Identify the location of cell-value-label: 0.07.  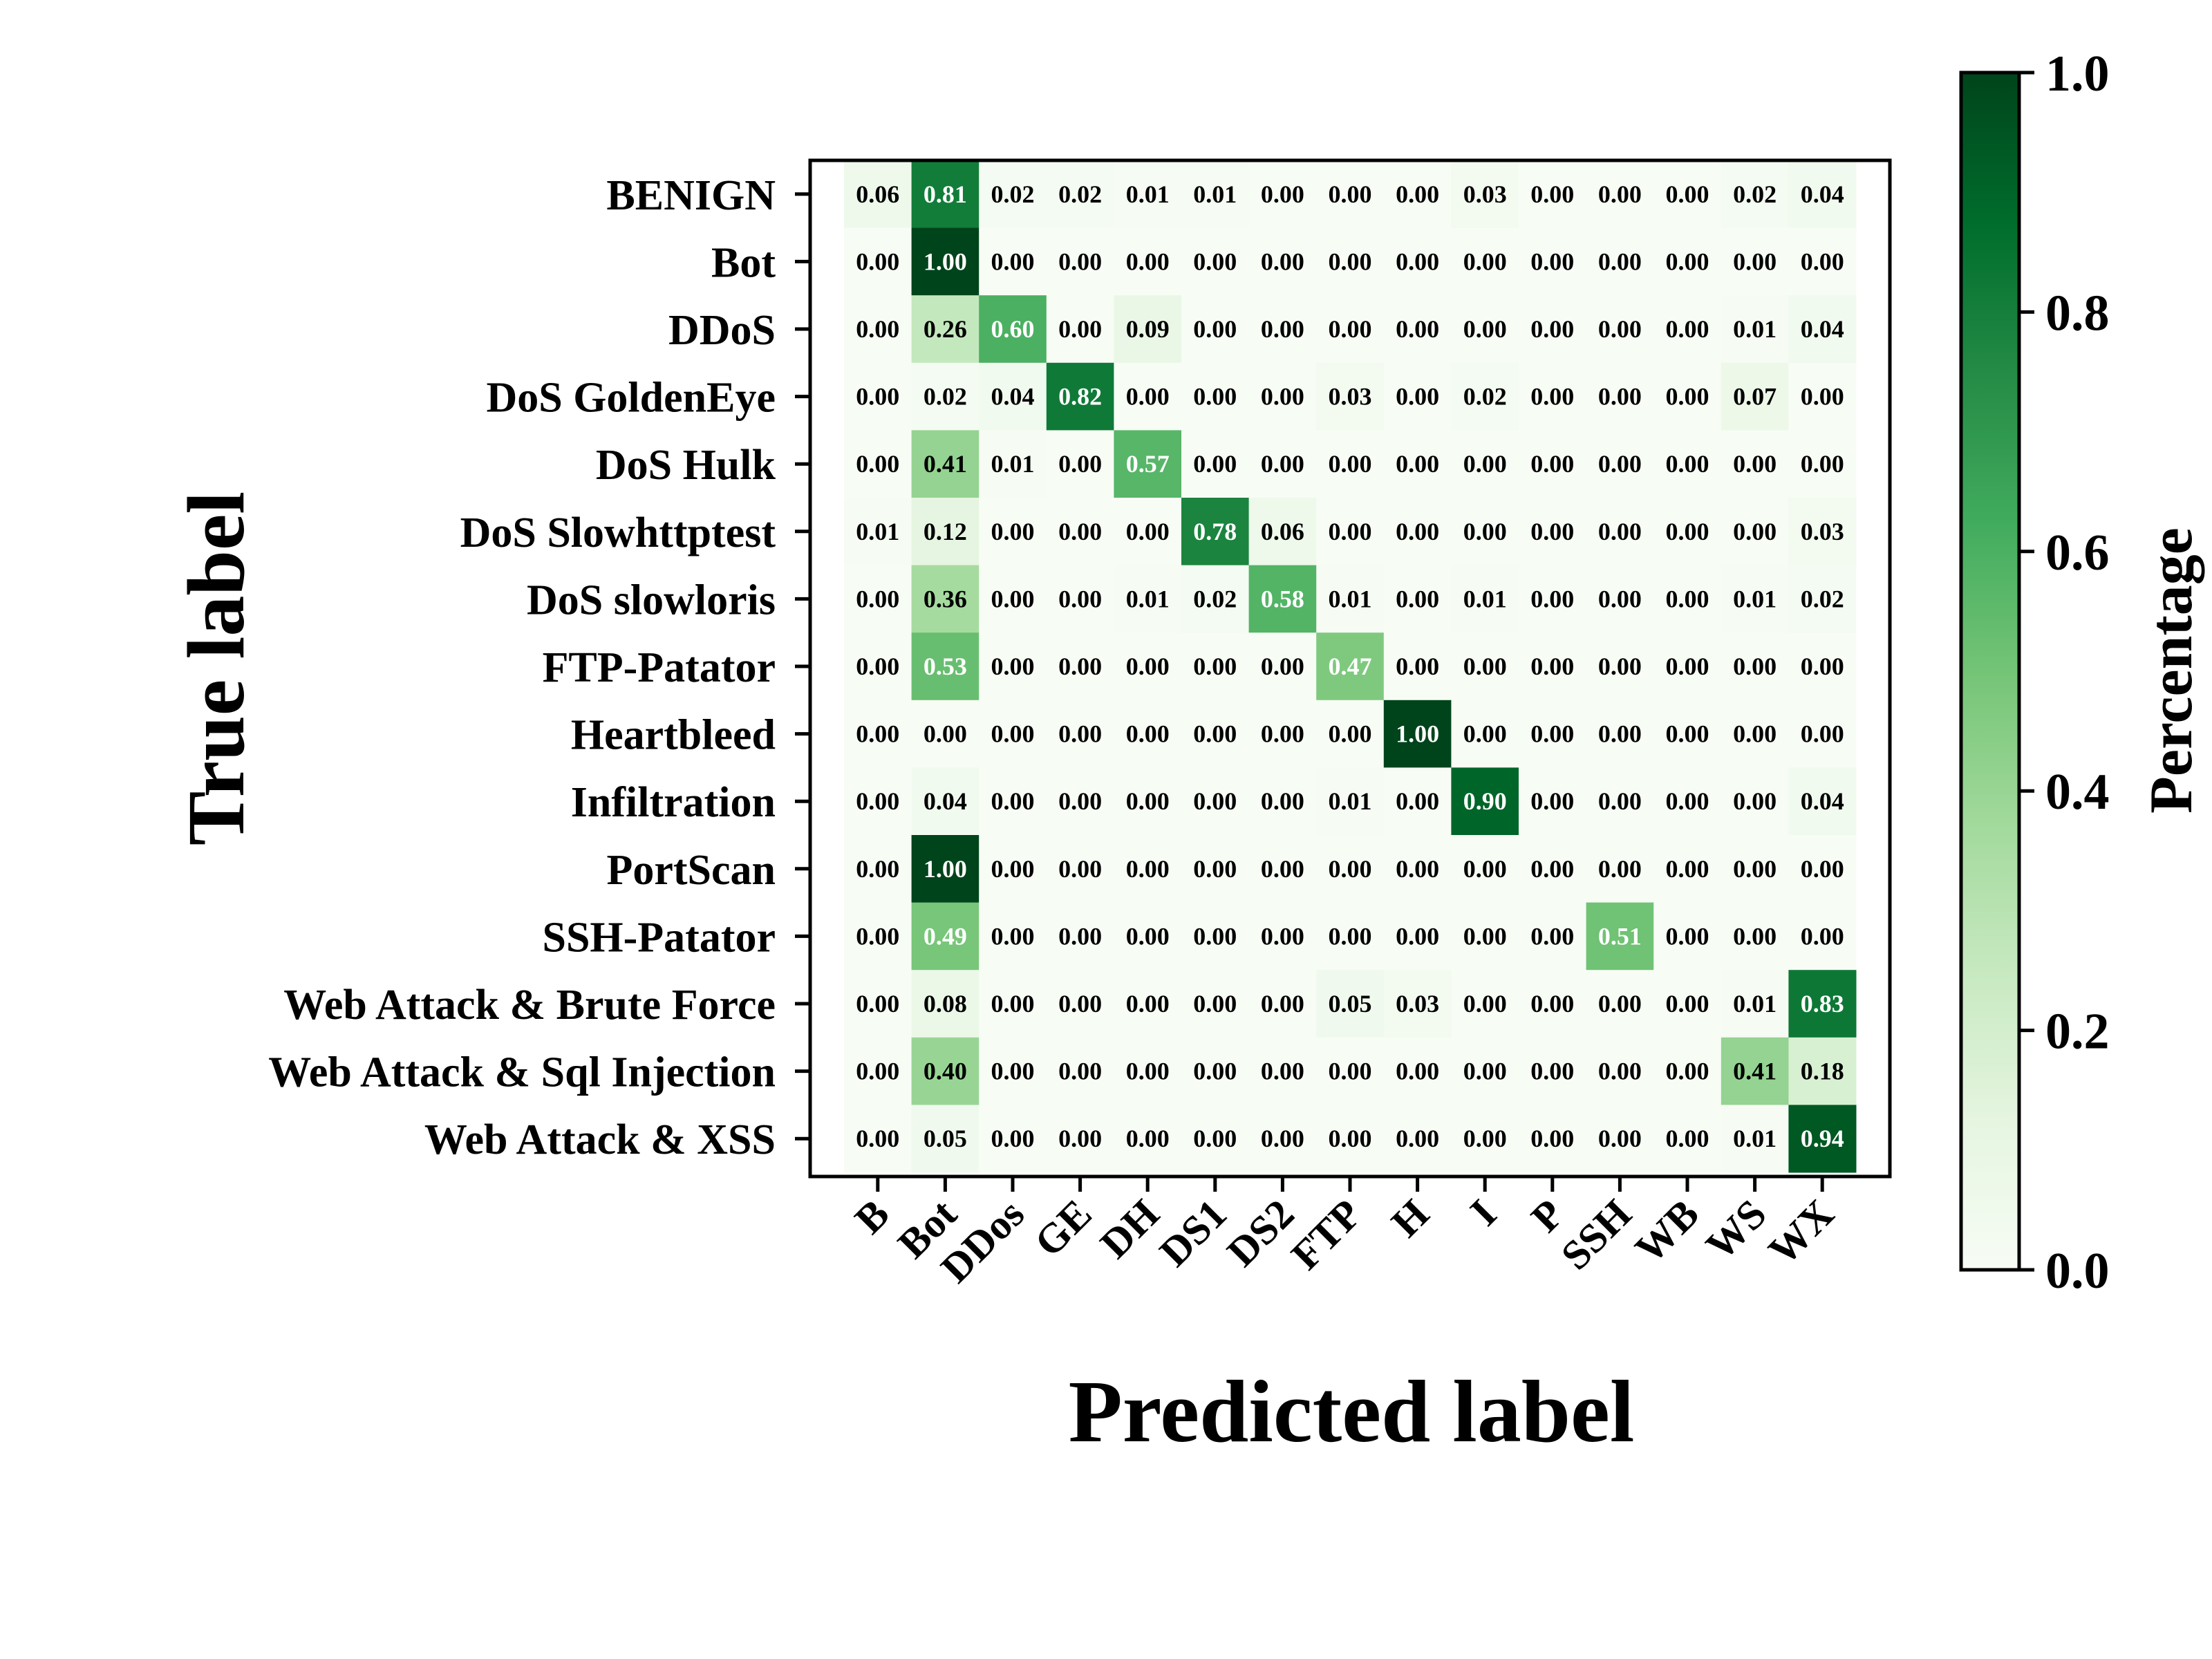
(1755, 397).